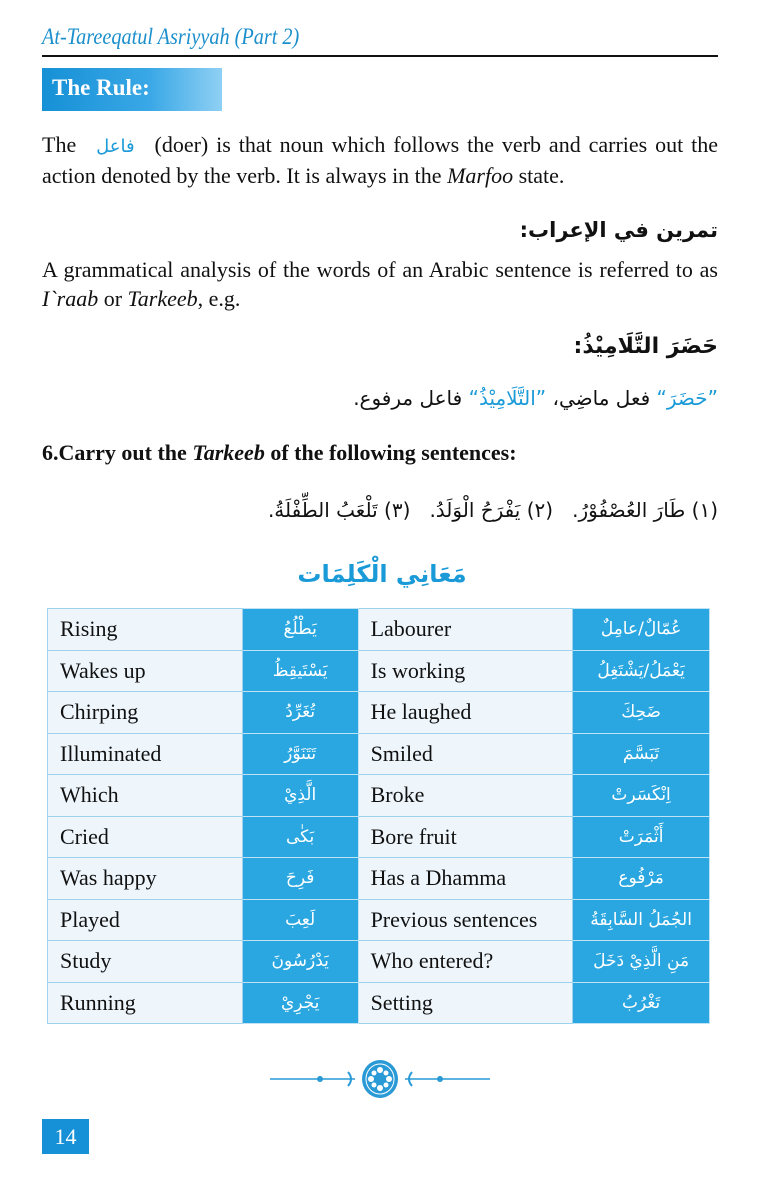  Describe the element at coordinates (145, 670) in the screenshot. I see `english-meaning: Wakes up` at that location.